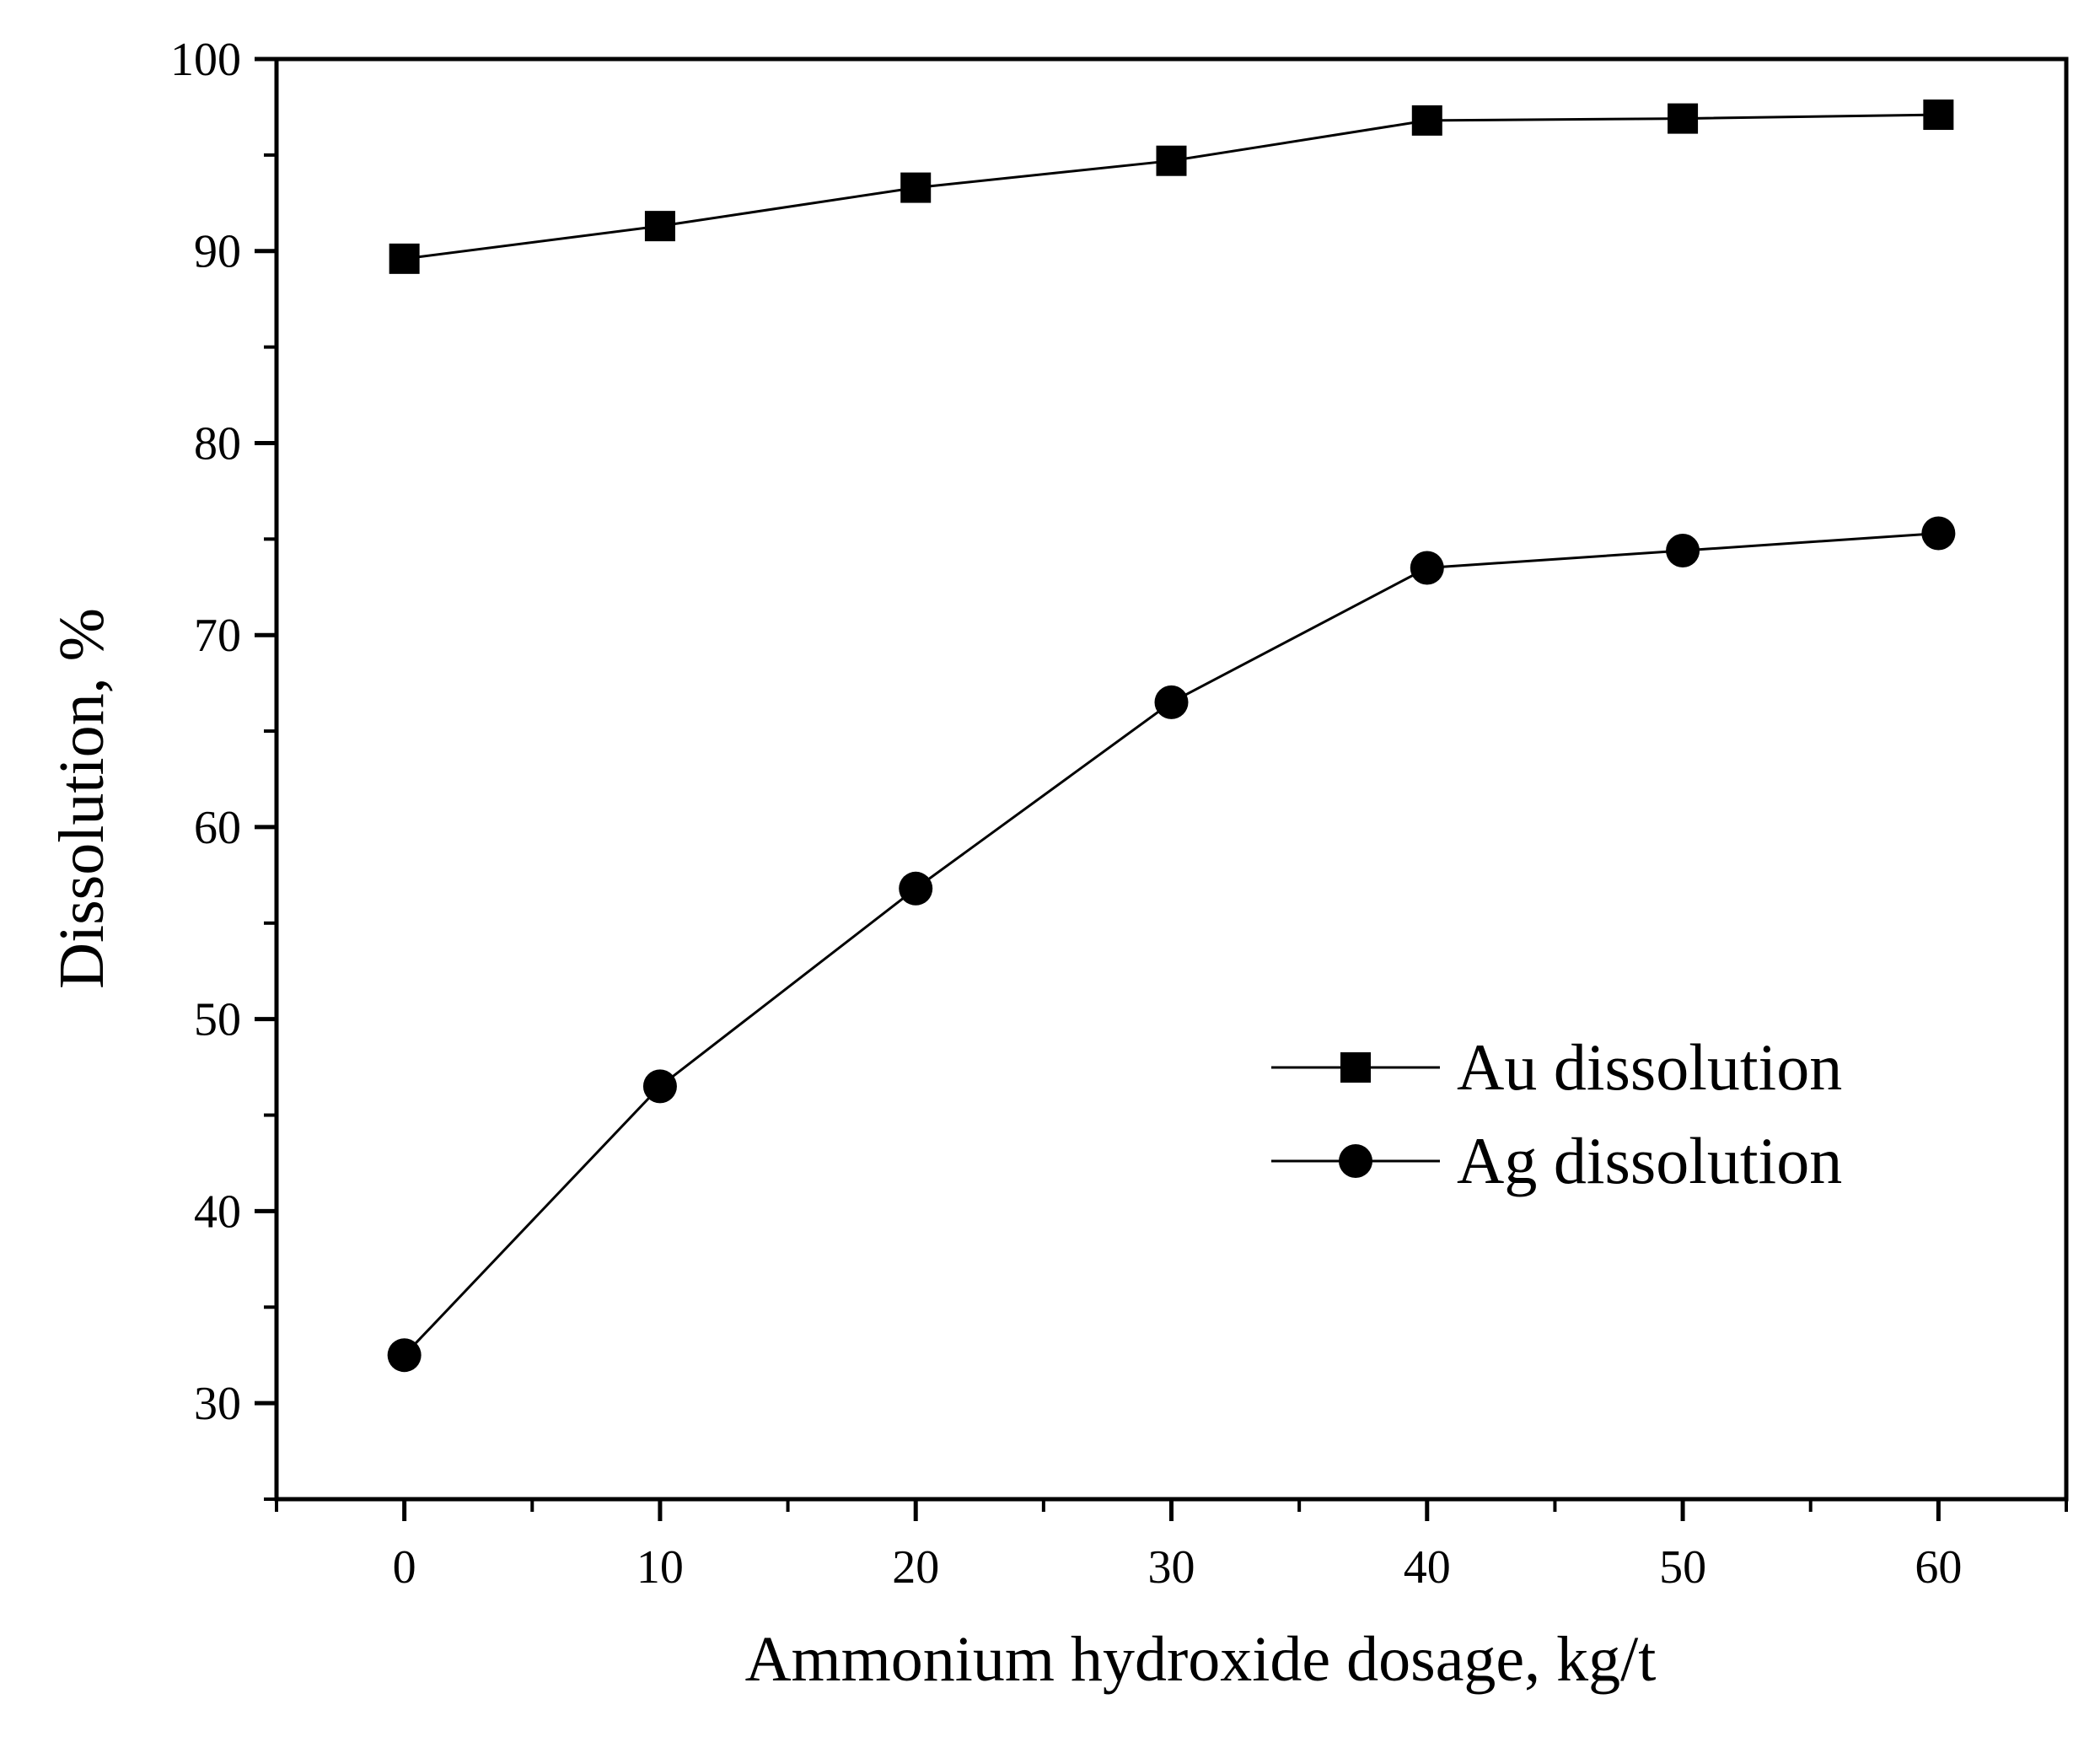 The width and height of the screenshot is (2100, 1742). What do you see at coordinates (916, 1567) in the screenshot?
I see `x-tick-label: 20` at bounding box center [916, 1567].